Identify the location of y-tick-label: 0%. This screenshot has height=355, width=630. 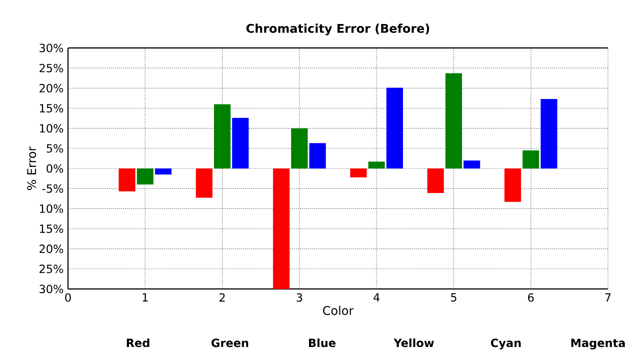
(55, 168).